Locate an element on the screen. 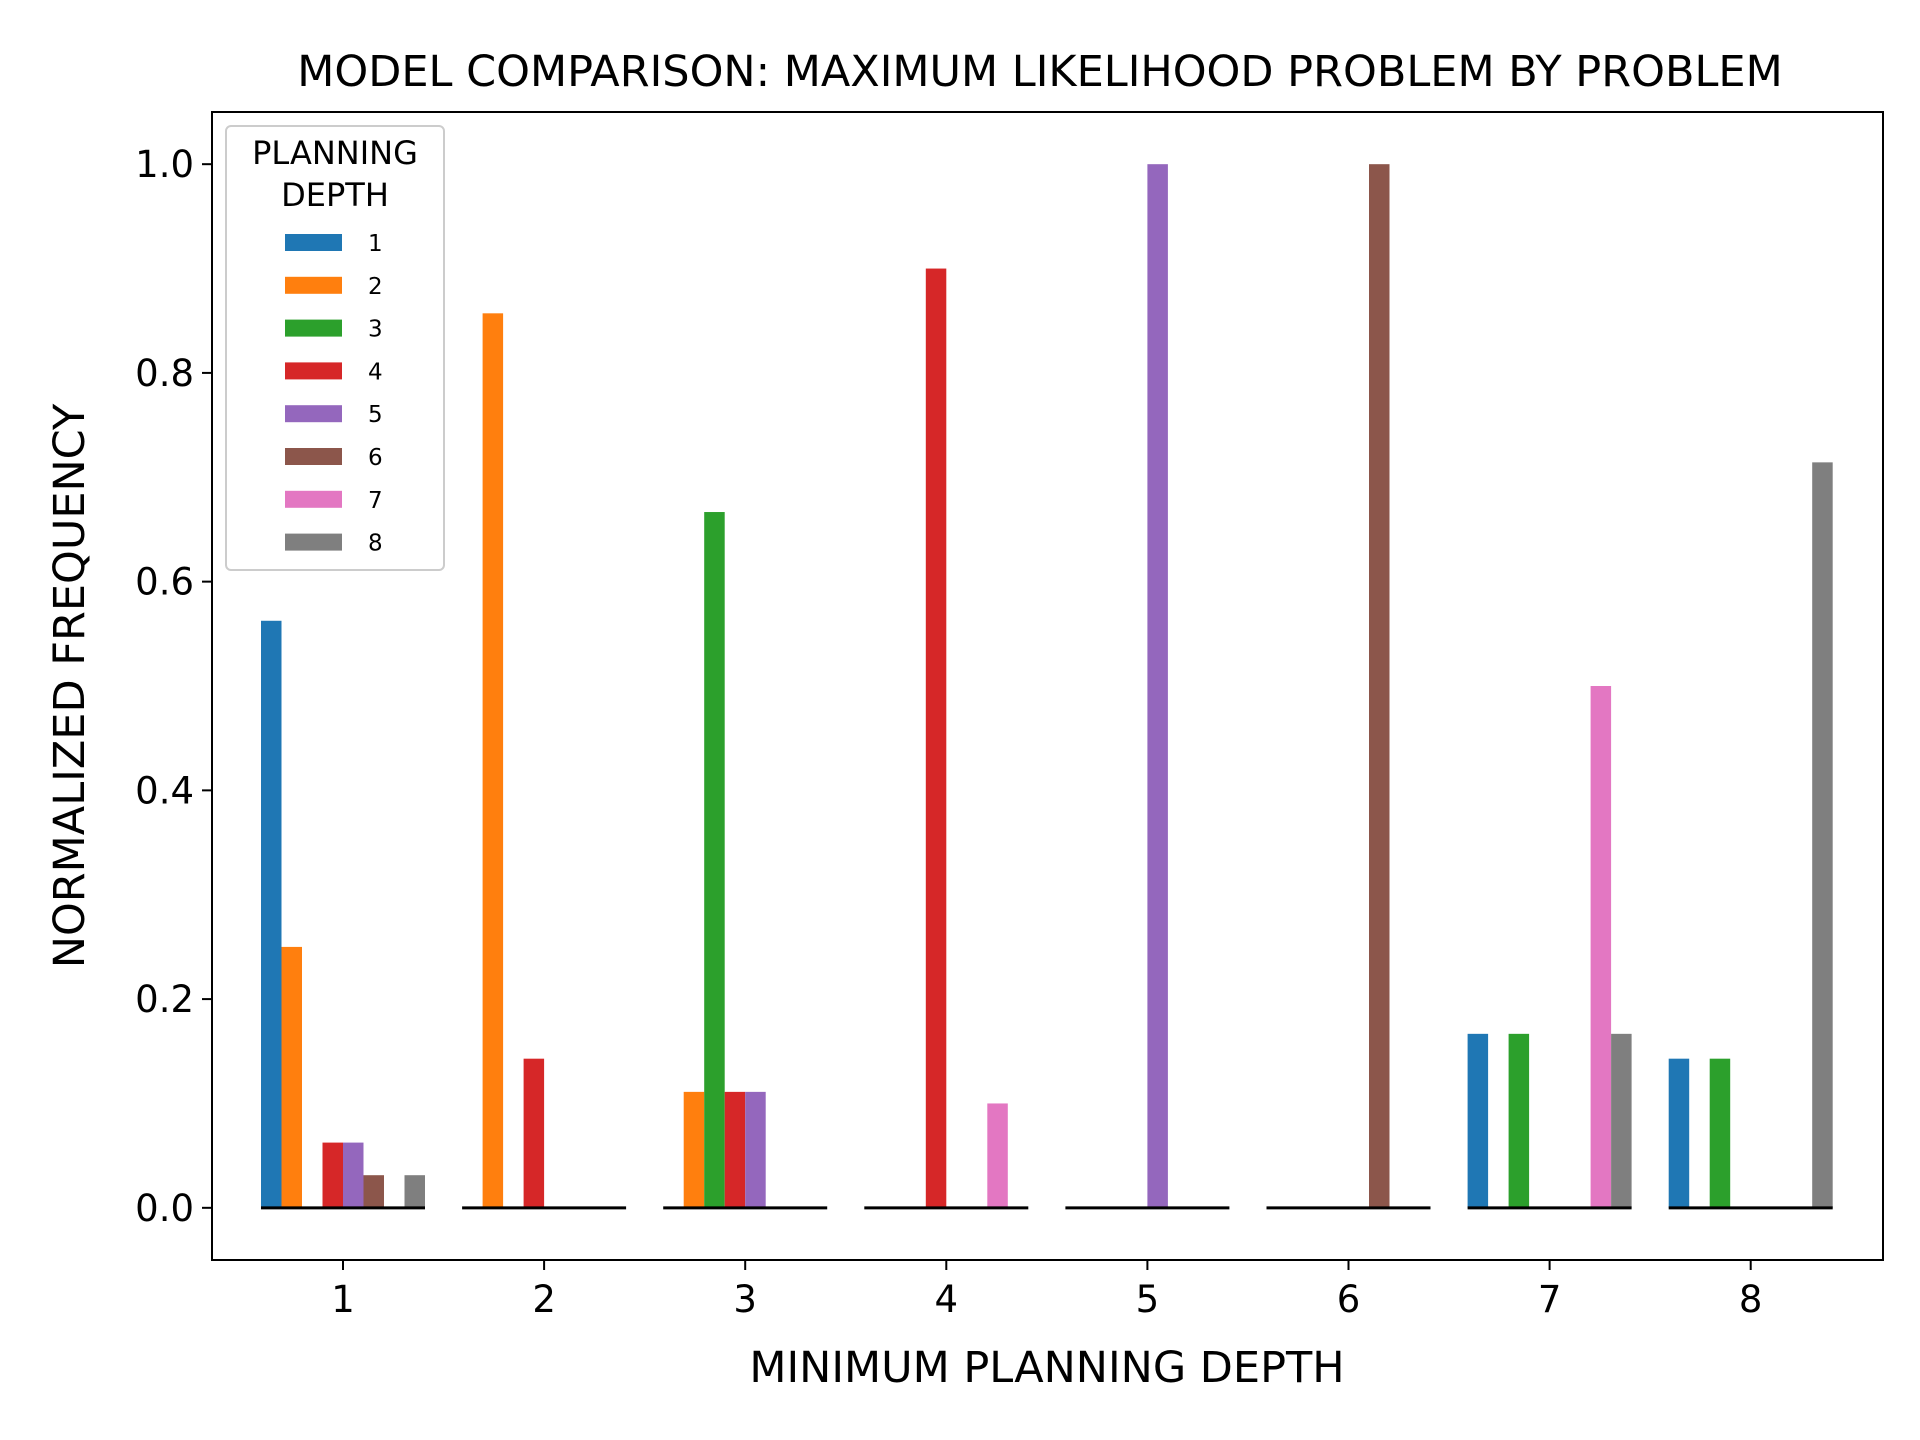 This screenshot has height=1440, width=1920. legend-label-7: 7 is located at coordinates (375, 501).